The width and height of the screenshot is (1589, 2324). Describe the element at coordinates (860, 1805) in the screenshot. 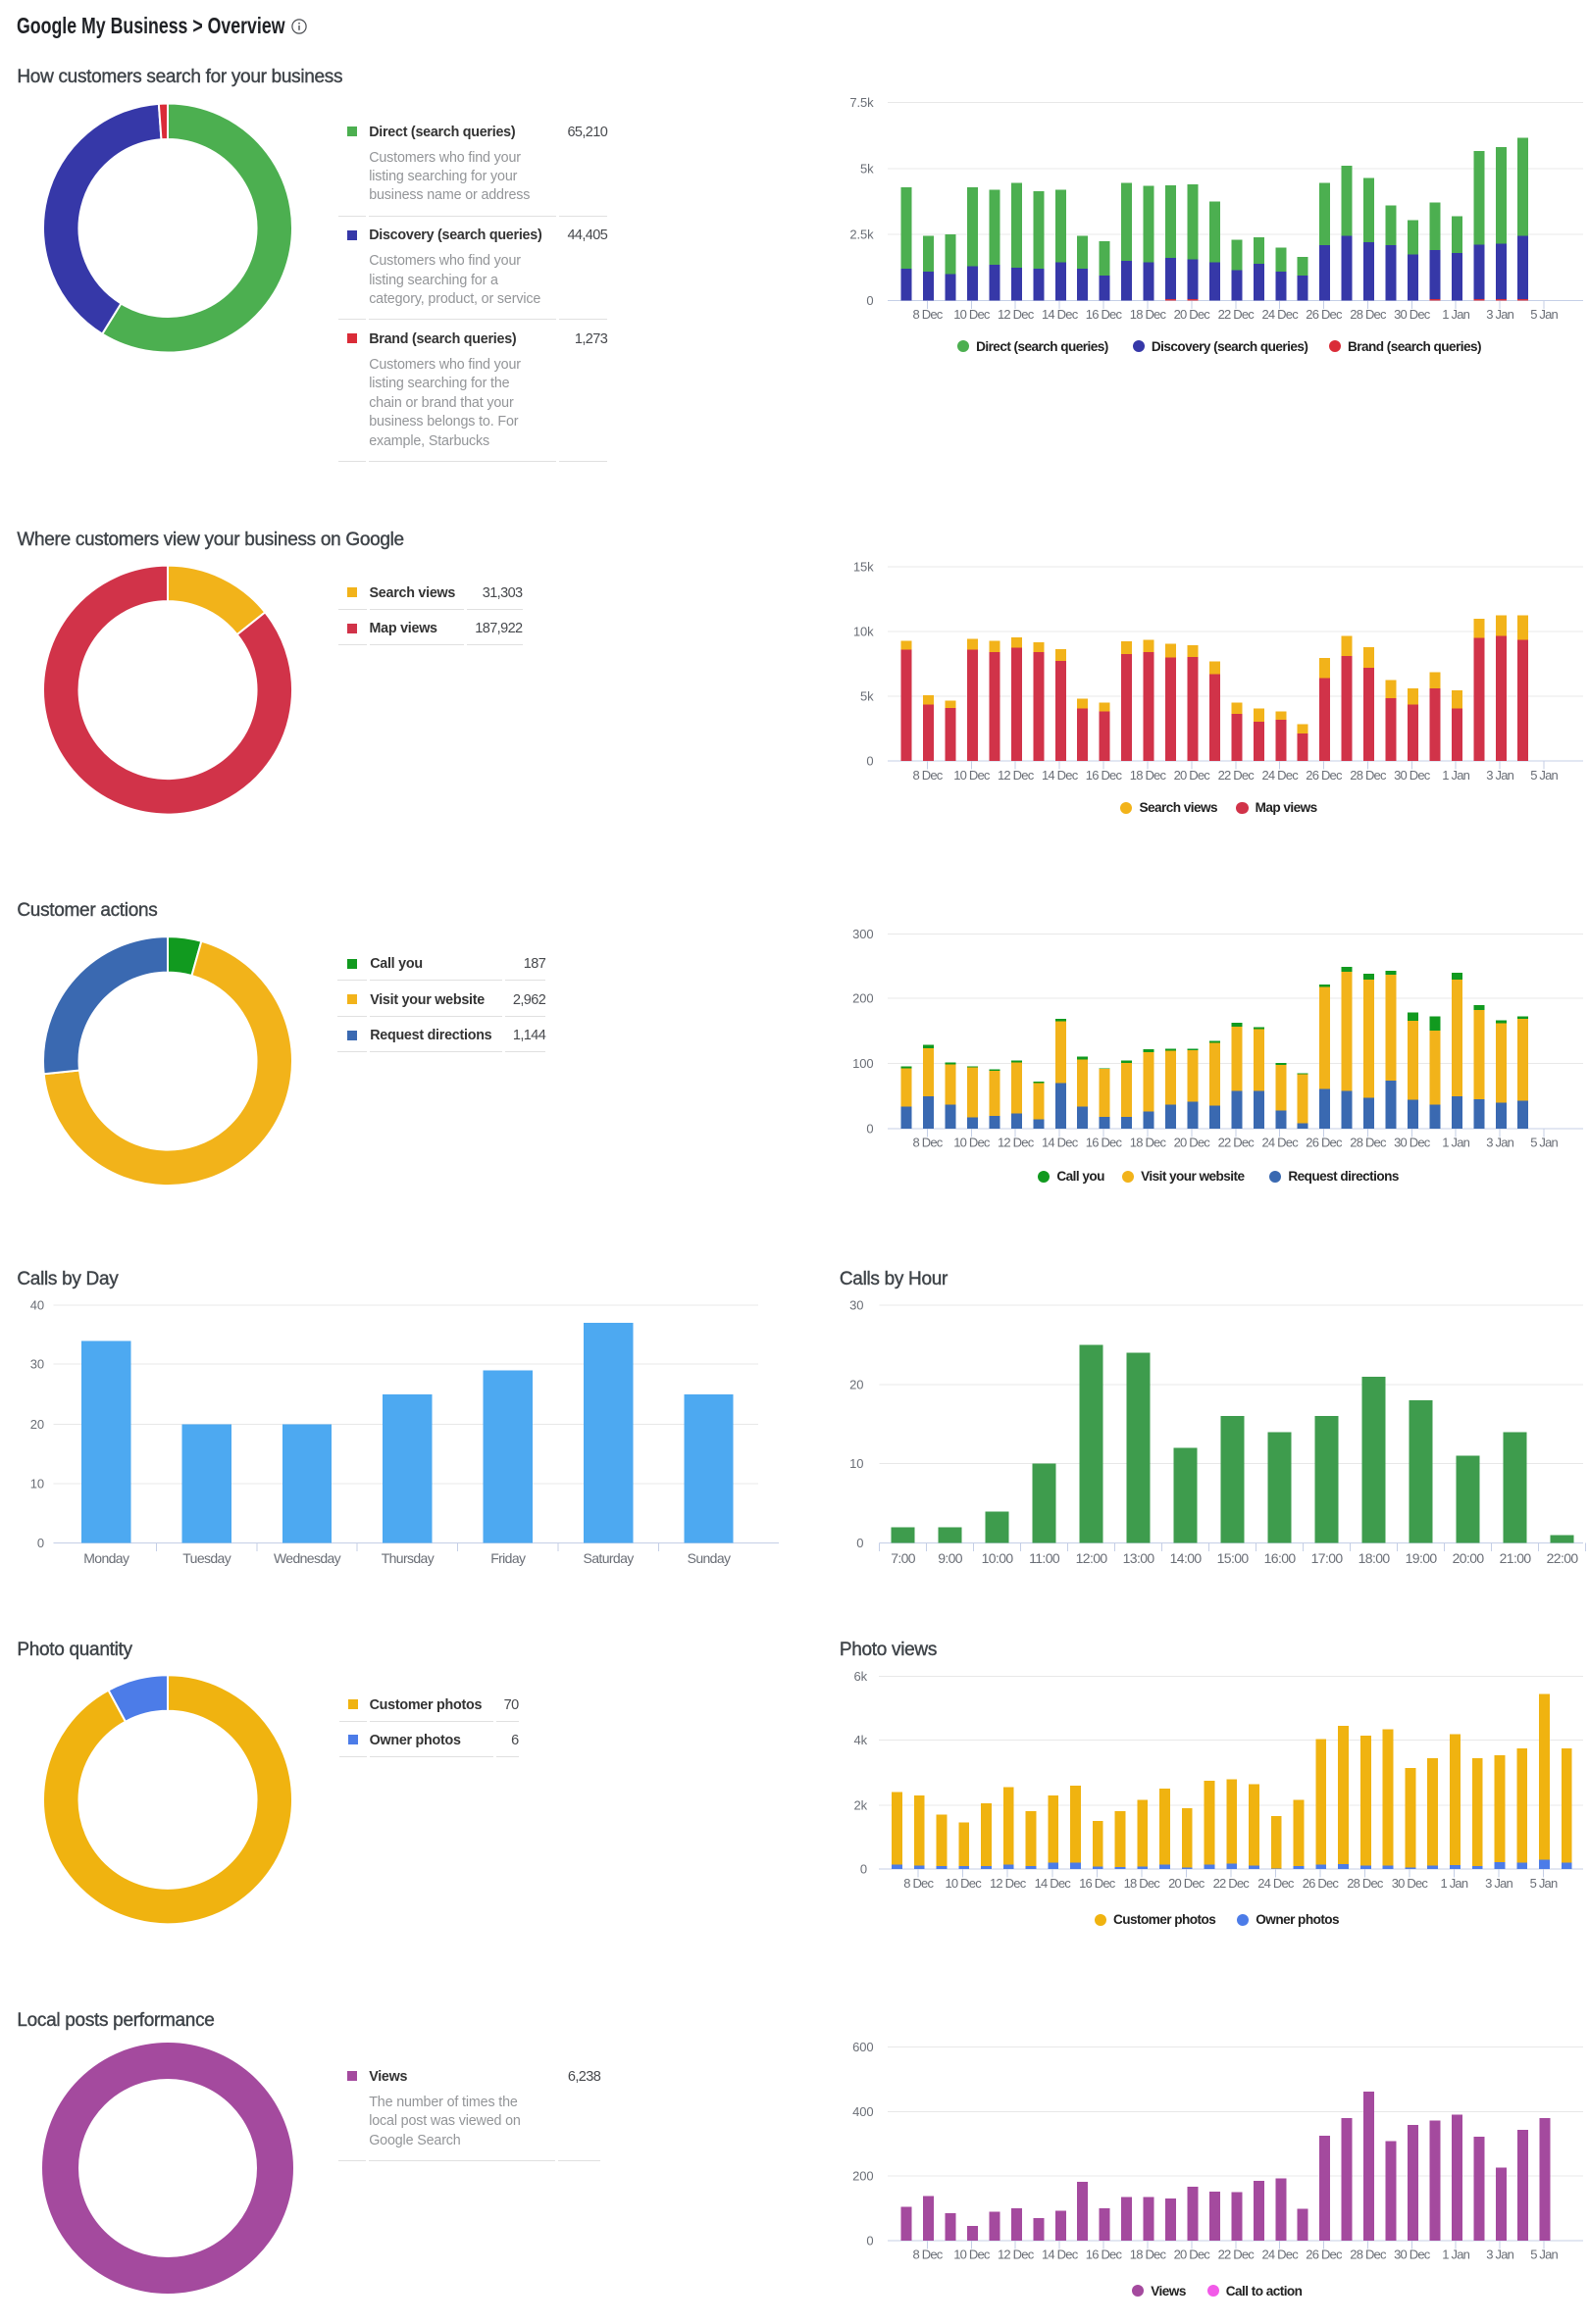

I see `svg-text: 2k` at that location.